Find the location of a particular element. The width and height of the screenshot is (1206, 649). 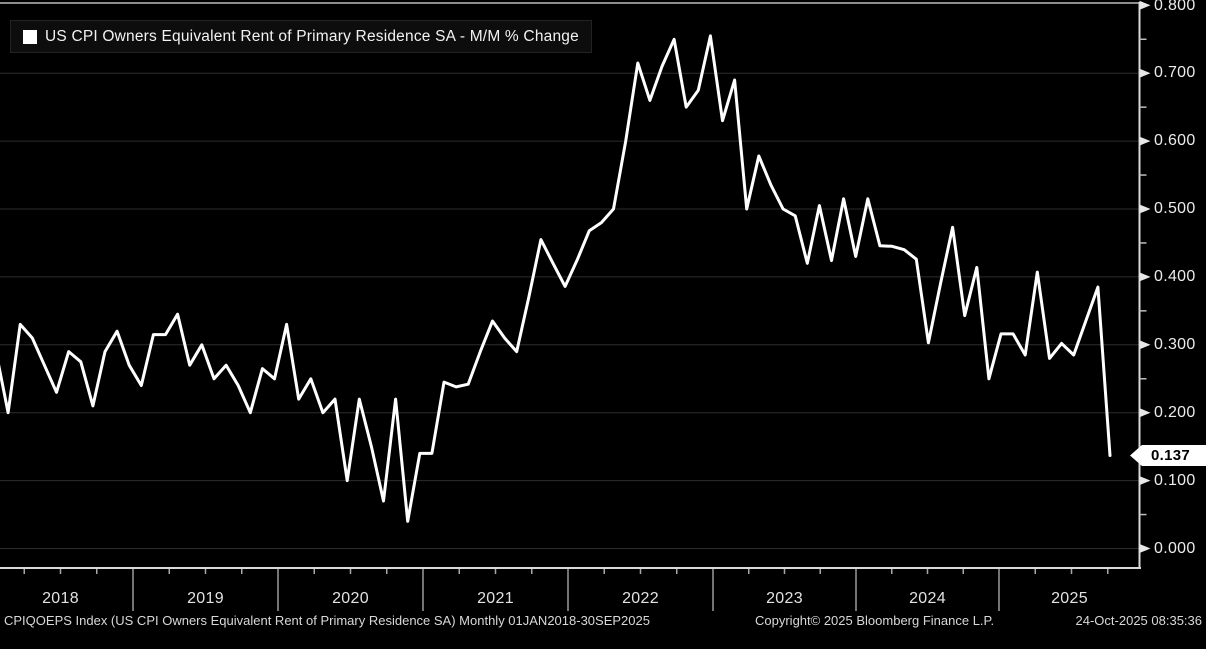

y-axis-tick-label: 0.000 is located at coordinates (1175, 548).